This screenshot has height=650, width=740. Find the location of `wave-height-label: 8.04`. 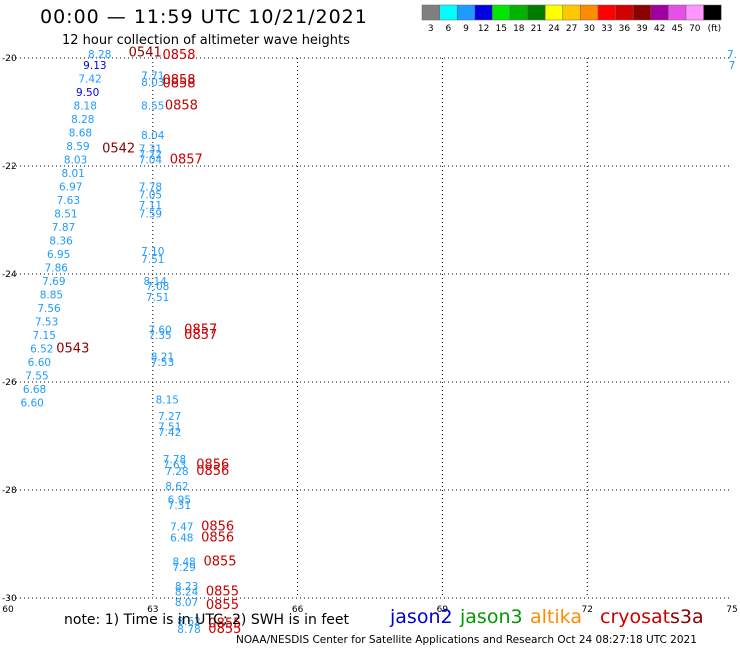

wave-height-label: 8.04 is located at coordinates (153, 136).